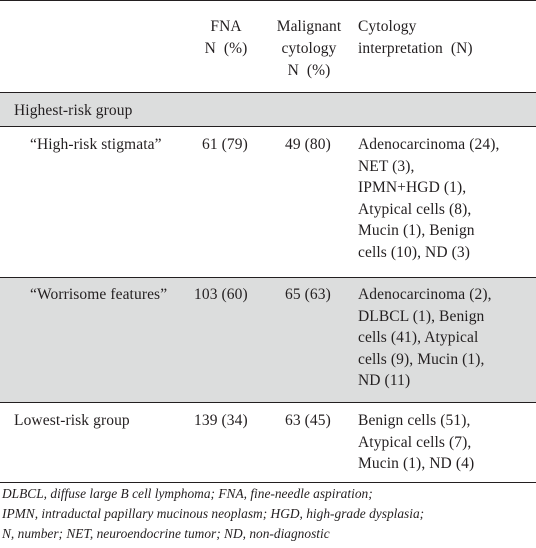 This screenshot has height=548, width=536. Describe the element at coordinates (72, 420) in the screenshot. I see `row-label: Lowest-risk group` at that location.